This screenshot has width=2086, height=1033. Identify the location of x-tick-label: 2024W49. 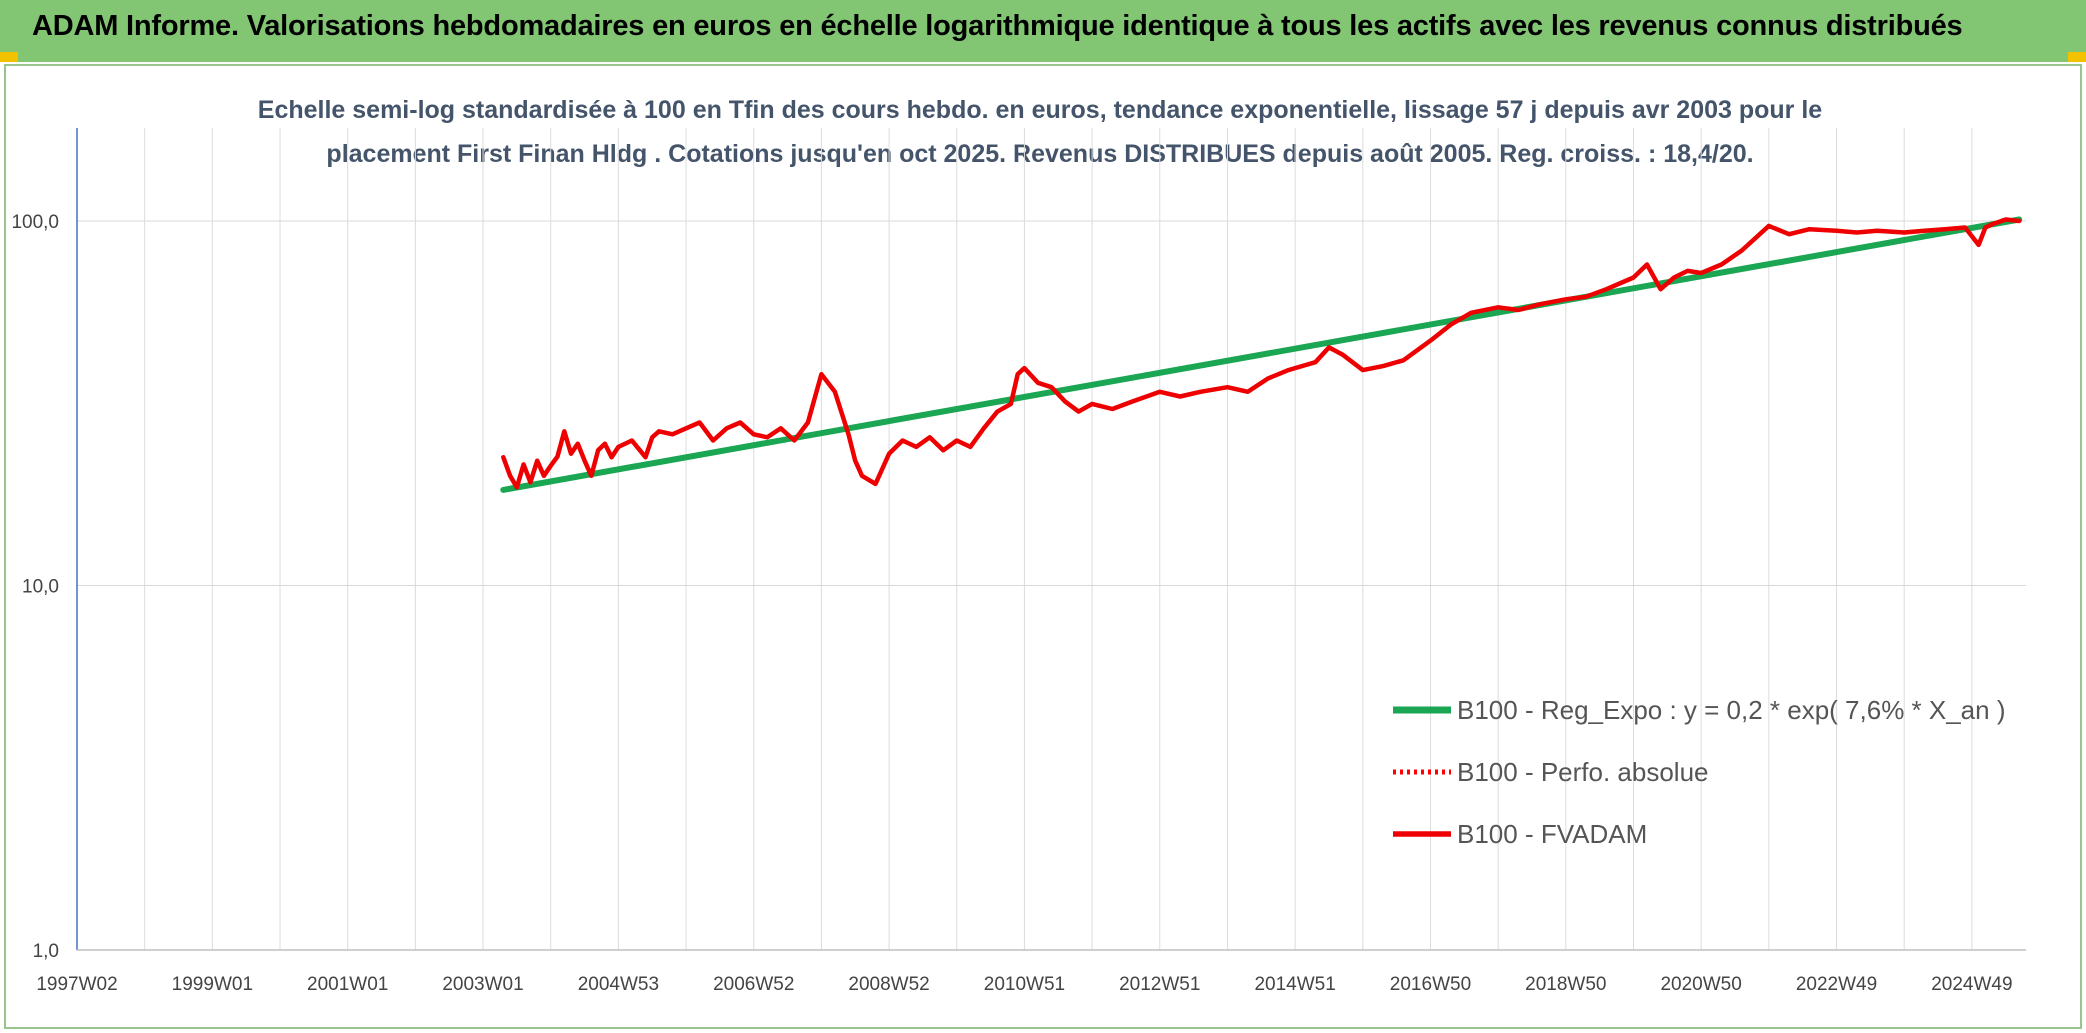
(1971, 984).